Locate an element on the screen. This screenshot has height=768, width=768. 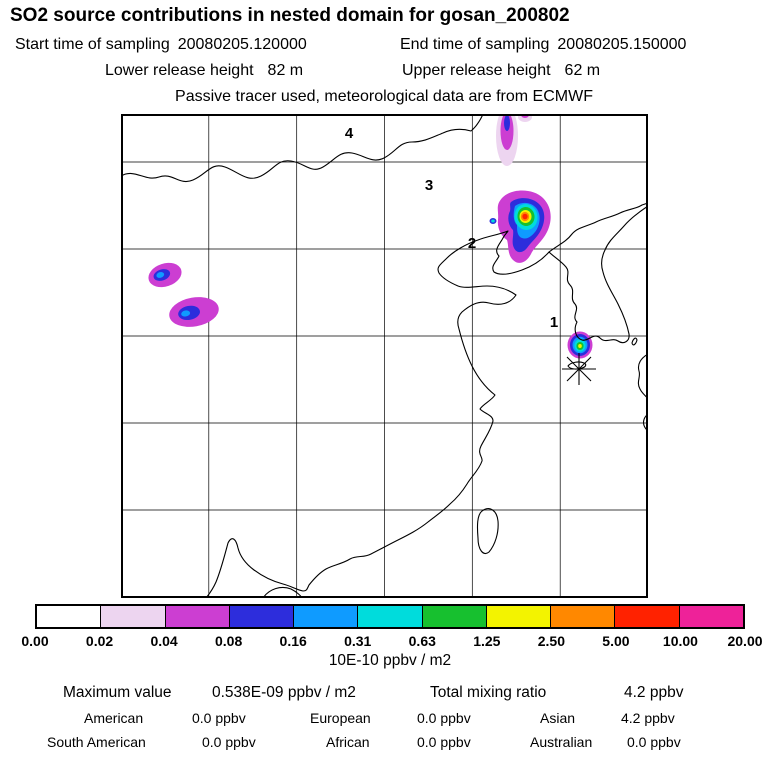
colorbar-tick-label: 2.50 is located at coordinates (551, 641).